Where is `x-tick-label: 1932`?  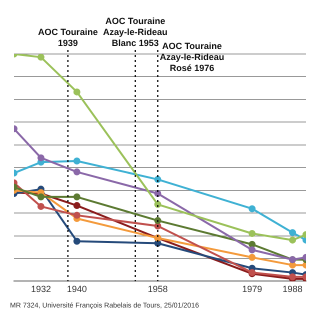 x-tick-label: 1932 is located at coordinates (40, 289).